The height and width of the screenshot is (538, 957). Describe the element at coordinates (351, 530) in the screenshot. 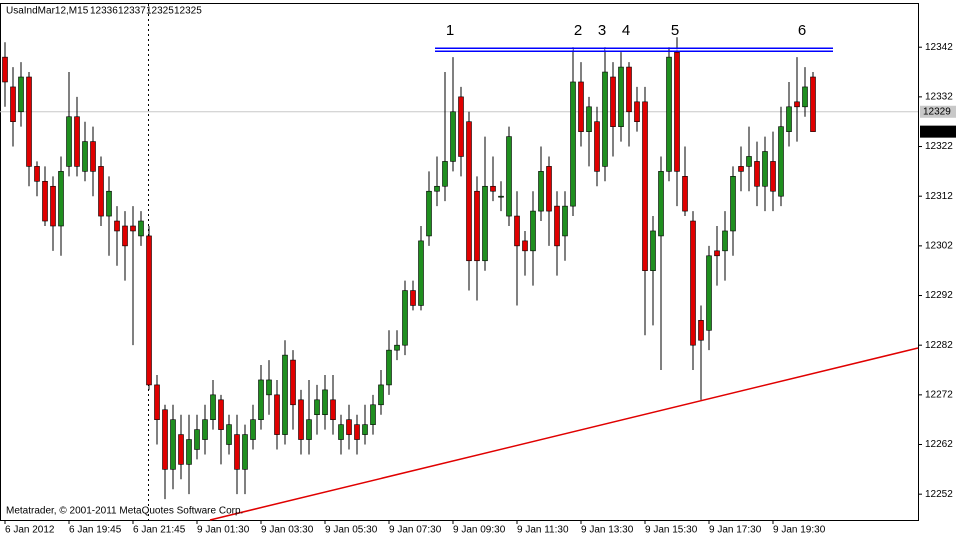

I see `x-tick-label: 9 Jan 05:30` at that location.